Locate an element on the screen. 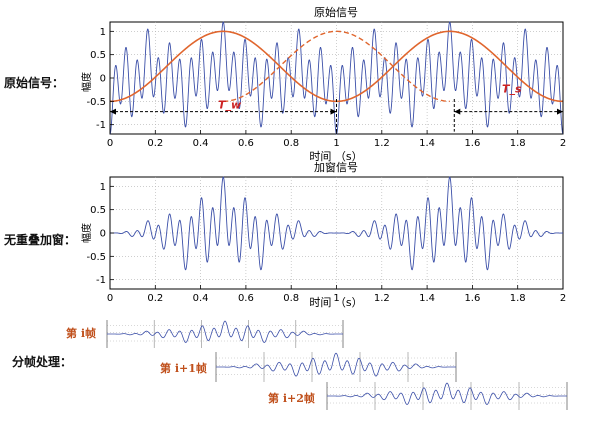 This screenshot has width=597, height=422. window-dashed-line is located at coordinates (336, 66).